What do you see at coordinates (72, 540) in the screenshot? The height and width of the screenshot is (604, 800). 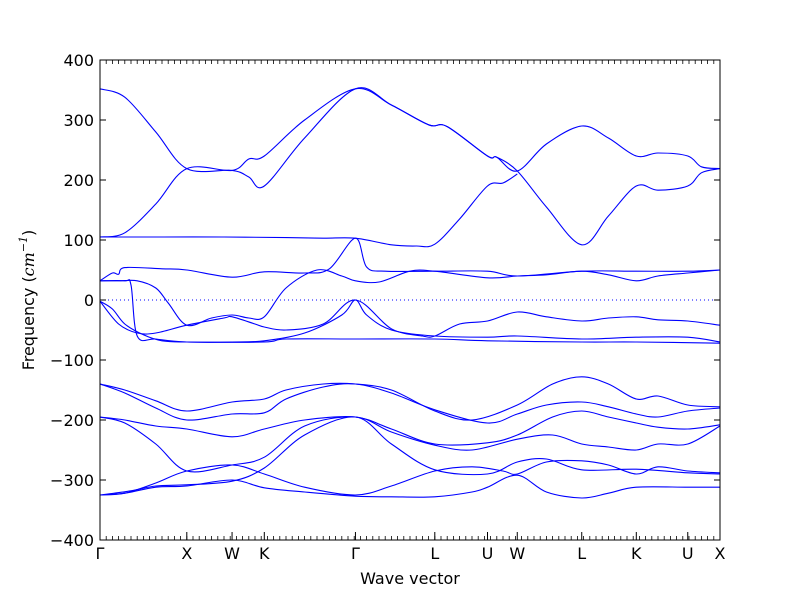 I see `y-tick-label: −400` at bounding box center [72, 540].